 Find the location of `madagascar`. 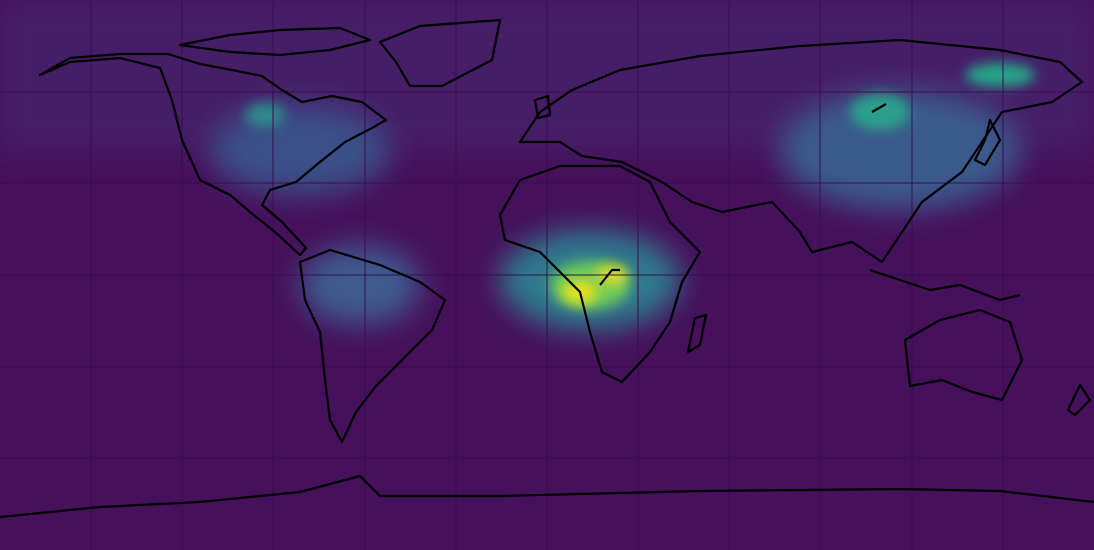

madagascar is located at coordinates (697, 333).